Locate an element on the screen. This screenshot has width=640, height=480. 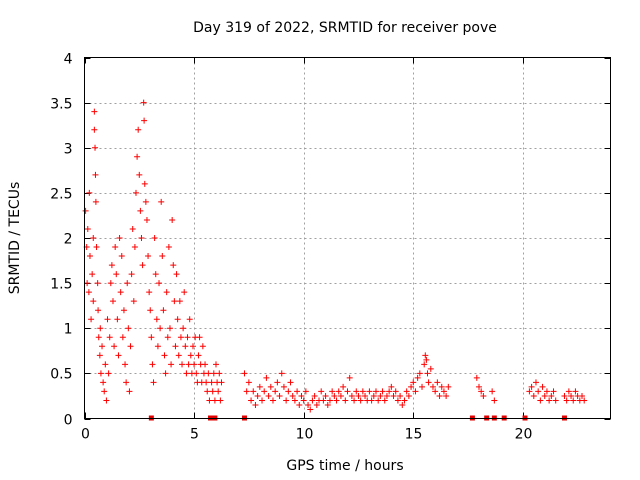
y-tick-label: 2 is located at coordinates (68, 240).